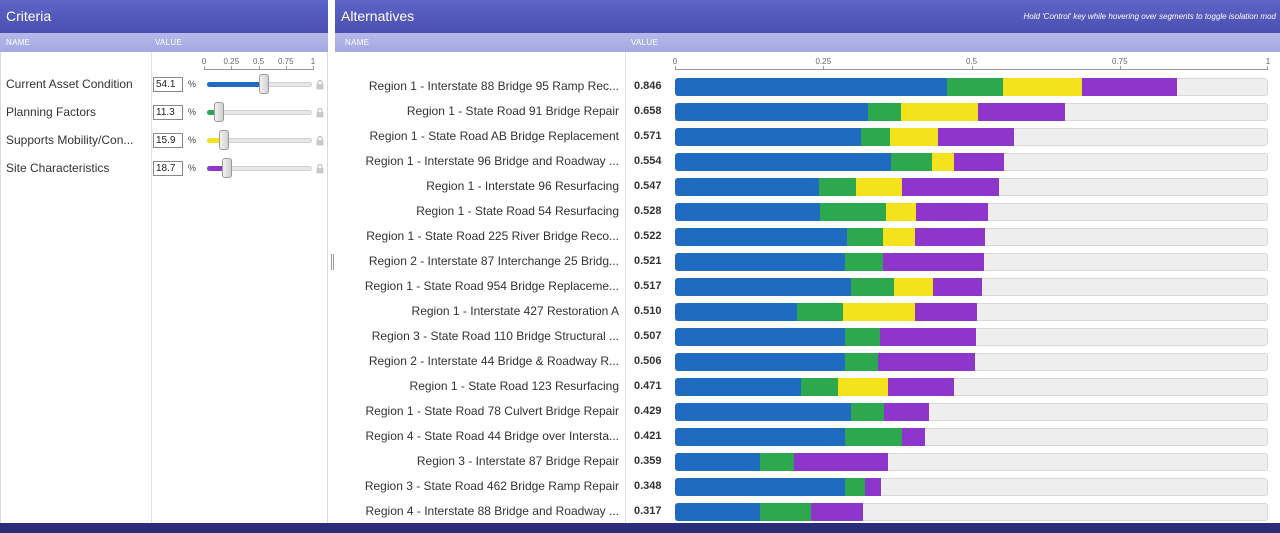 The image size is (1280, 533). What do you see at coordinates (168, 140) in the screenshot?
I see `criteria-weight-input: 15.9` at bounding box center [168, 140].